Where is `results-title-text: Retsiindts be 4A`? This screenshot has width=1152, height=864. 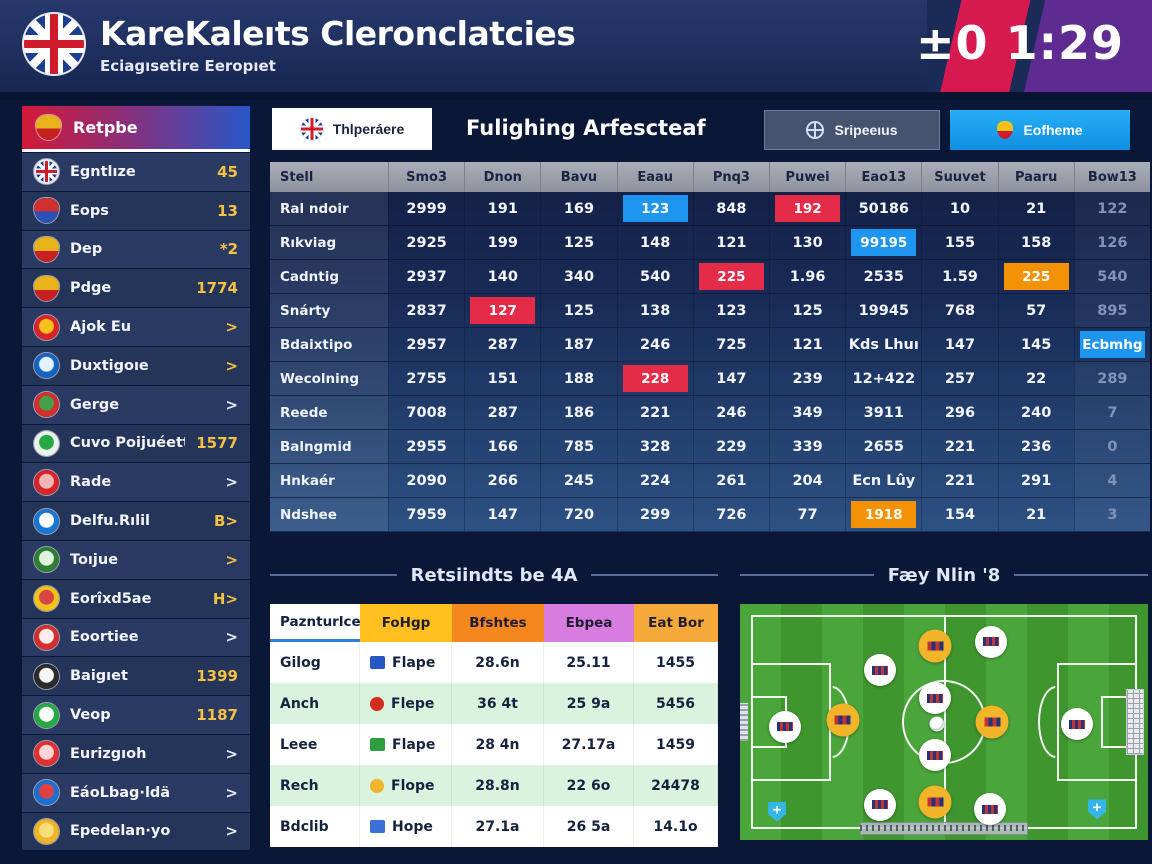 results-title-text: Retsiindts be 4A is located at coordinates (494, 575).